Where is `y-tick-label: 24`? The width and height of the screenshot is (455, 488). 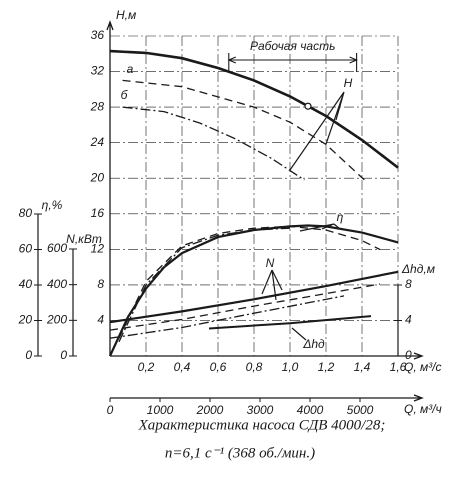 y-tick-label: 24 is located at coordinates (97, 142).